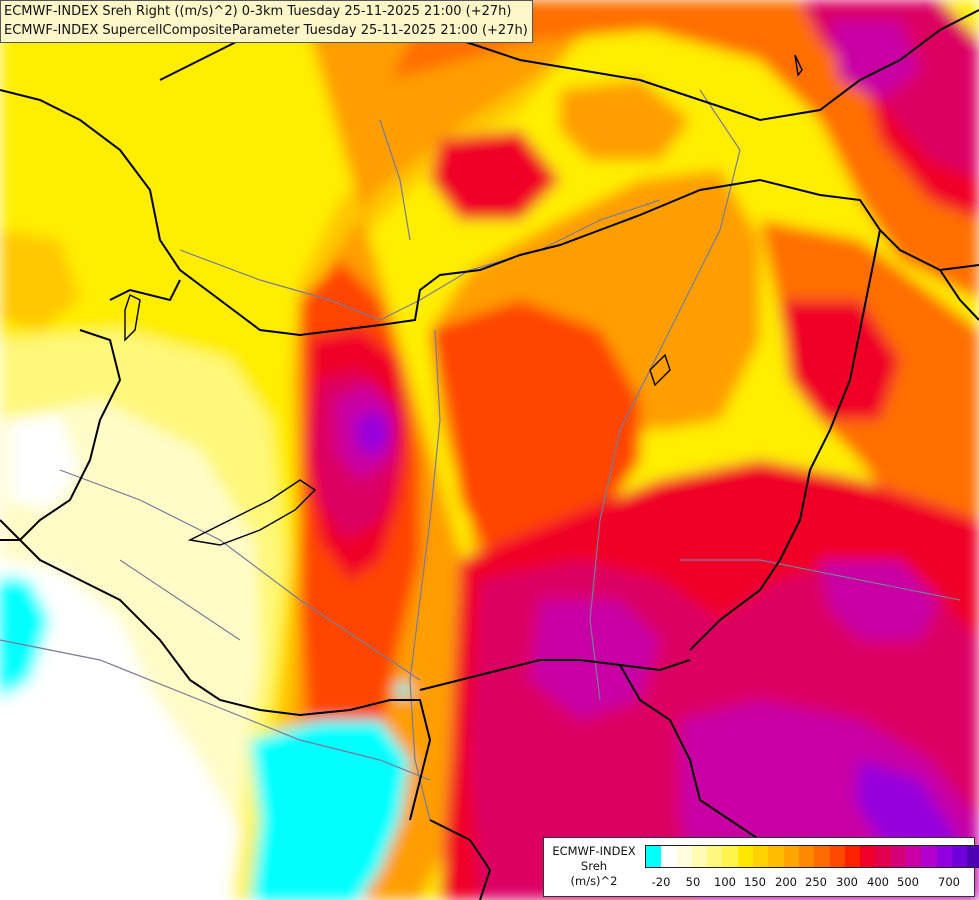 The height and width of the screenshot is (900, 979). I want to click on lake-balaton, so click(252, 512).